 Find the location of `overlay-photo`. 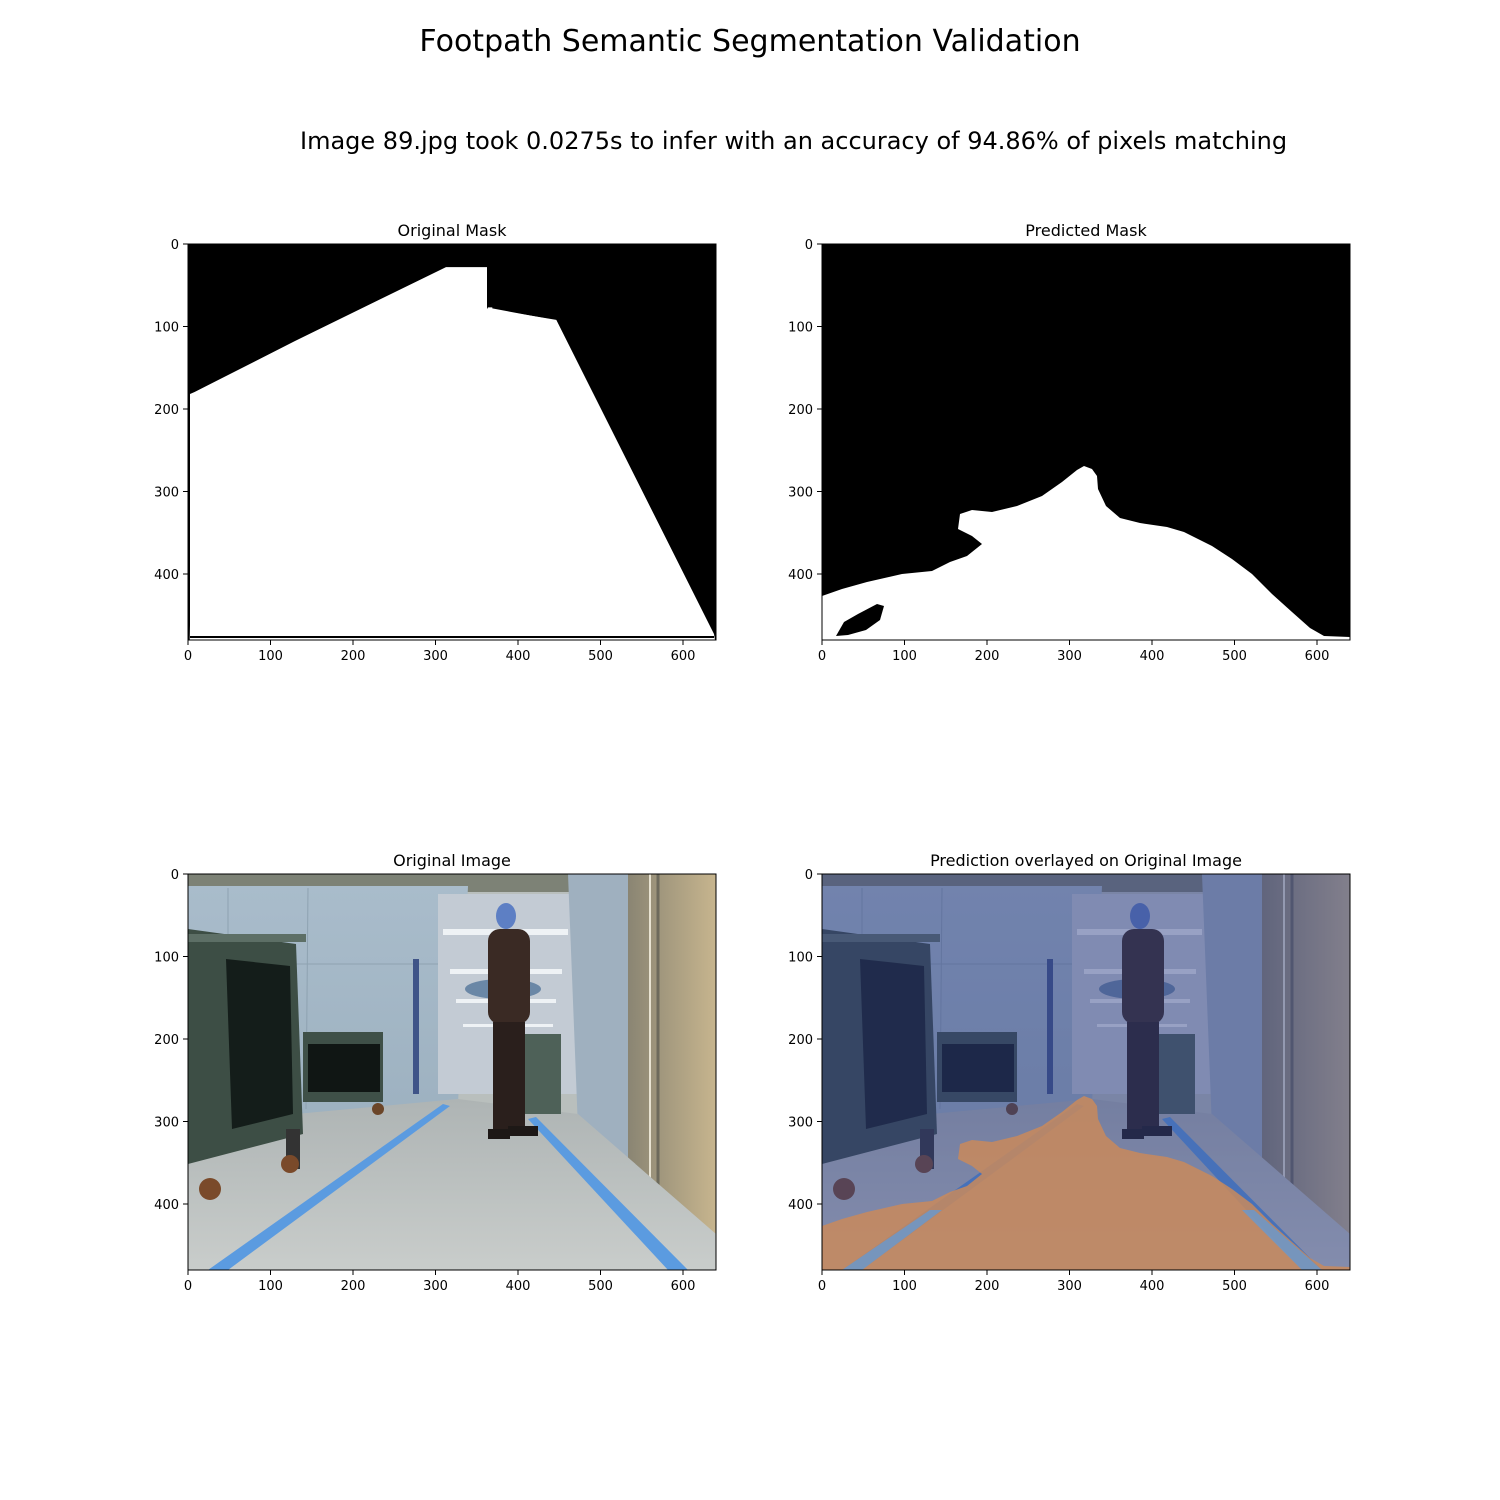

overlay-photo is located at coordinates (1086, 1072).